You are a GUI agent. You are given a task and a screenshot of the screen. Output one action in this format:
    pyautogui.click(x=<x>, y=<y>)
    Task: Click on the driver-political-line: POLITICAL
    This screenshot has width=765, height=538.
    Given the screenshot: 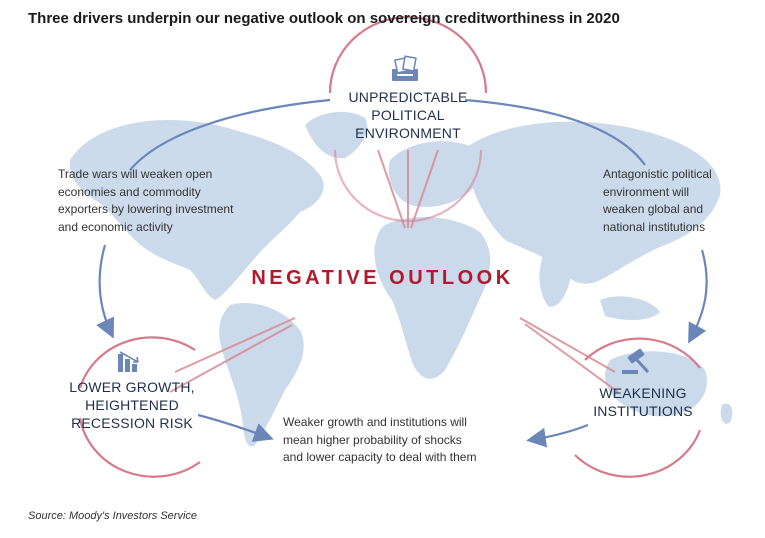 What is the action you would take?
    pyautogui.click(x=408, y=115)
    